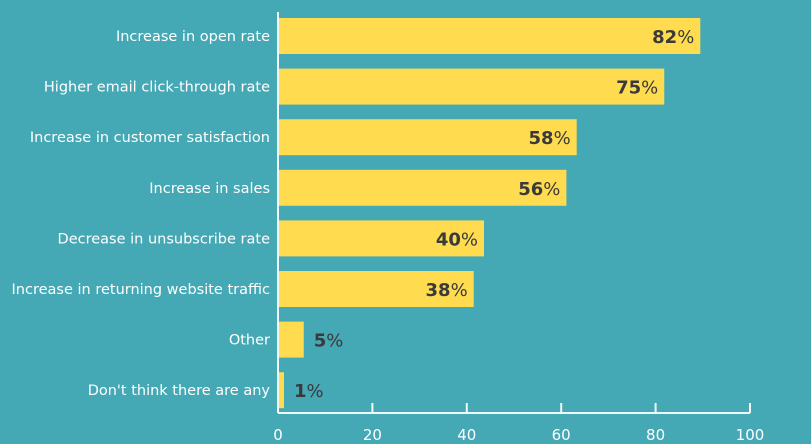 The width and height of the screenshot is (811, 444). I want to click on value-number: 58, so click(541, 138).